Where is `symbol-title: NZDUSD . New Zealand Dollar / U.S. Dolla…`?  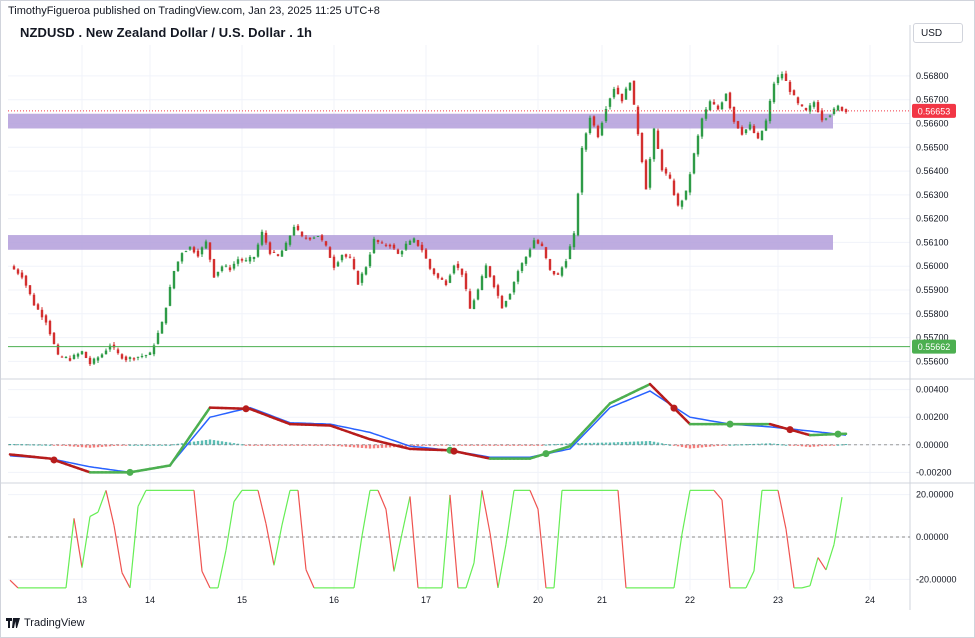
symbol-title: NZDUSD . New Zealand Dollar / U.S. Dolla… is located at coordinates (166, 32).